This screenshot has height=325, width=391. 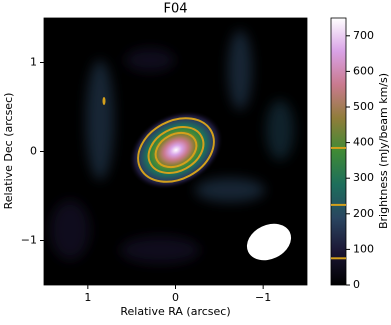 I want to click on colorbar-tick-label: 600, so click(x=363, y=70).